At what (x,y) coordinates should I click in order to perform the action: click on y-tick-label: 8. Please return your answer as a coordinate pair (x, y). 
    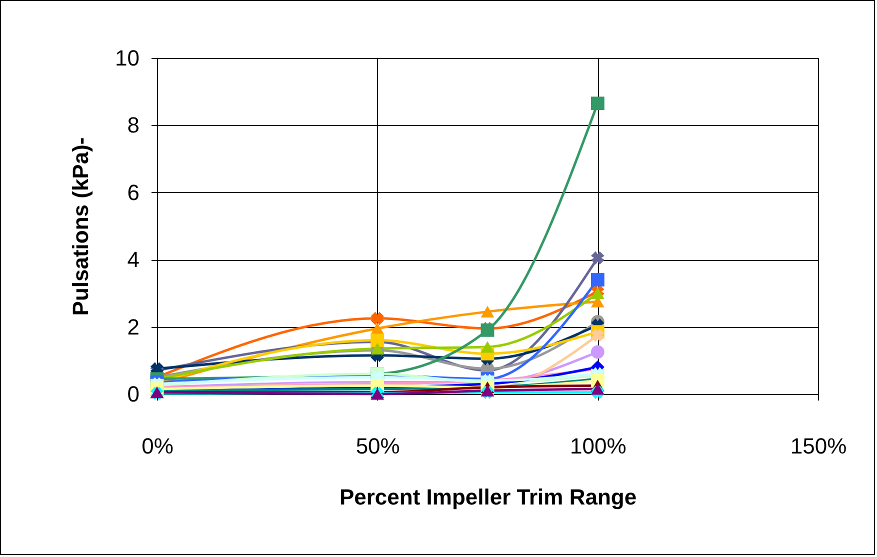
    Looking at the image, I should click on (133, 125).